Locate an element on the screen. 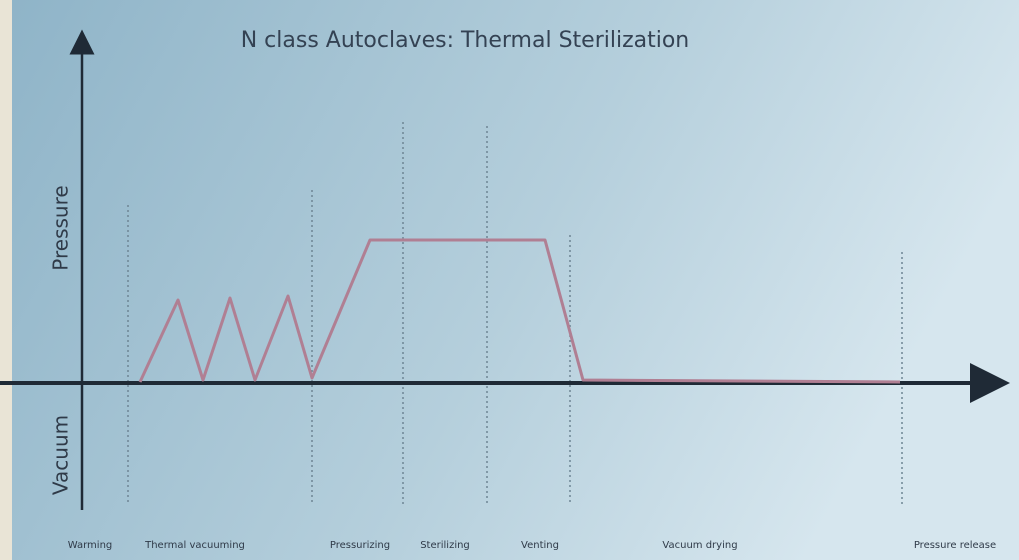  phase-label: Thermal vacuuming is located at coordinates (194, 545).